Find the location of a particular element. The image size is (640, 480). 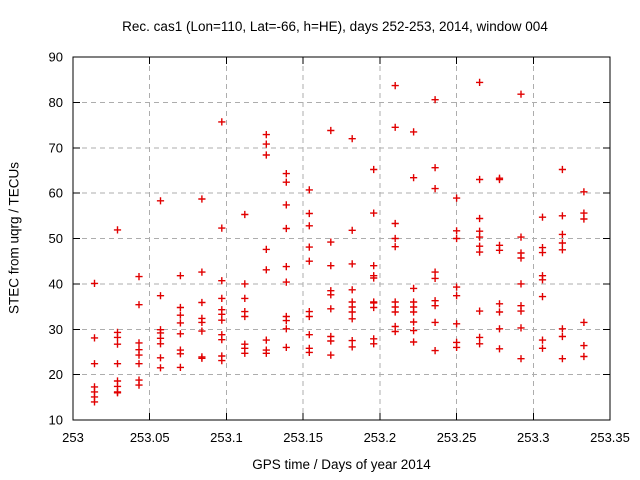

svg-text: 253.1 is located at coordinates (226, 437).